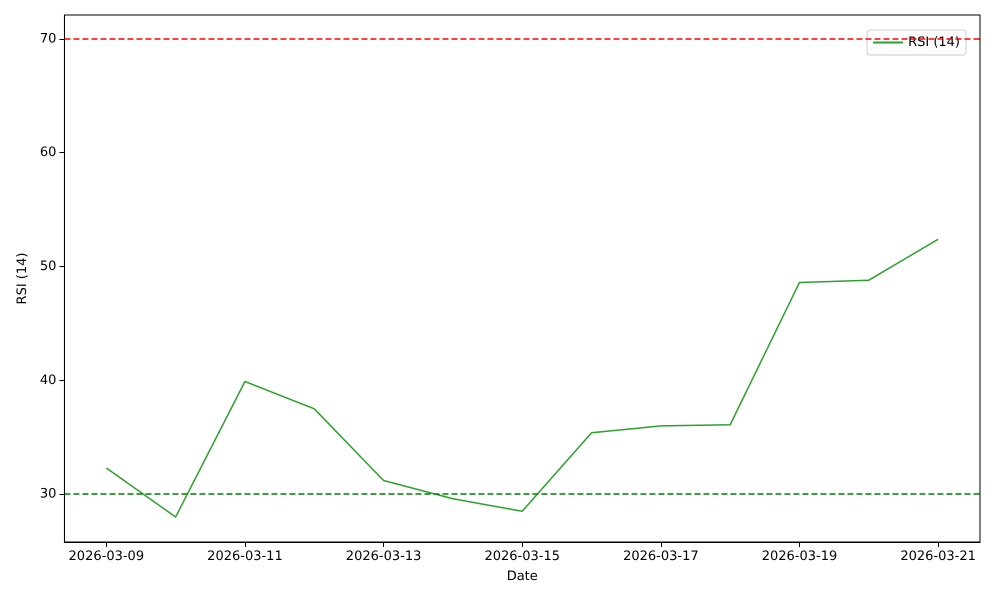 This screenshot has width=1000, height=600. Describe the element at coordinates (106, 556) in the screenshot. I see `x-tick-label: 2026-03-09` at that location.